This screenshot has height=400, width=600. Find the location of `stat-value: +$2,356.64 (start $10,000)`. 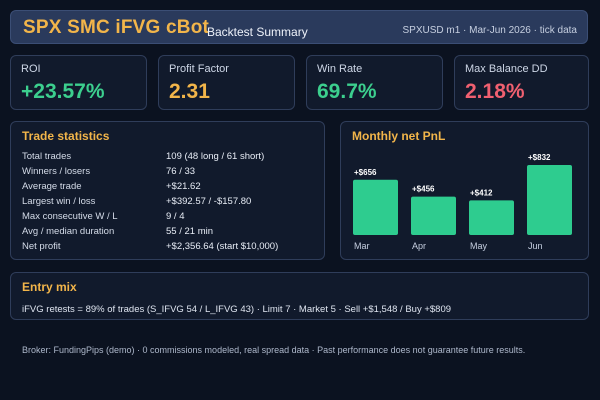

stat-value: +$2,356.64 (start $10,000) is located at coordinates (222, 246).